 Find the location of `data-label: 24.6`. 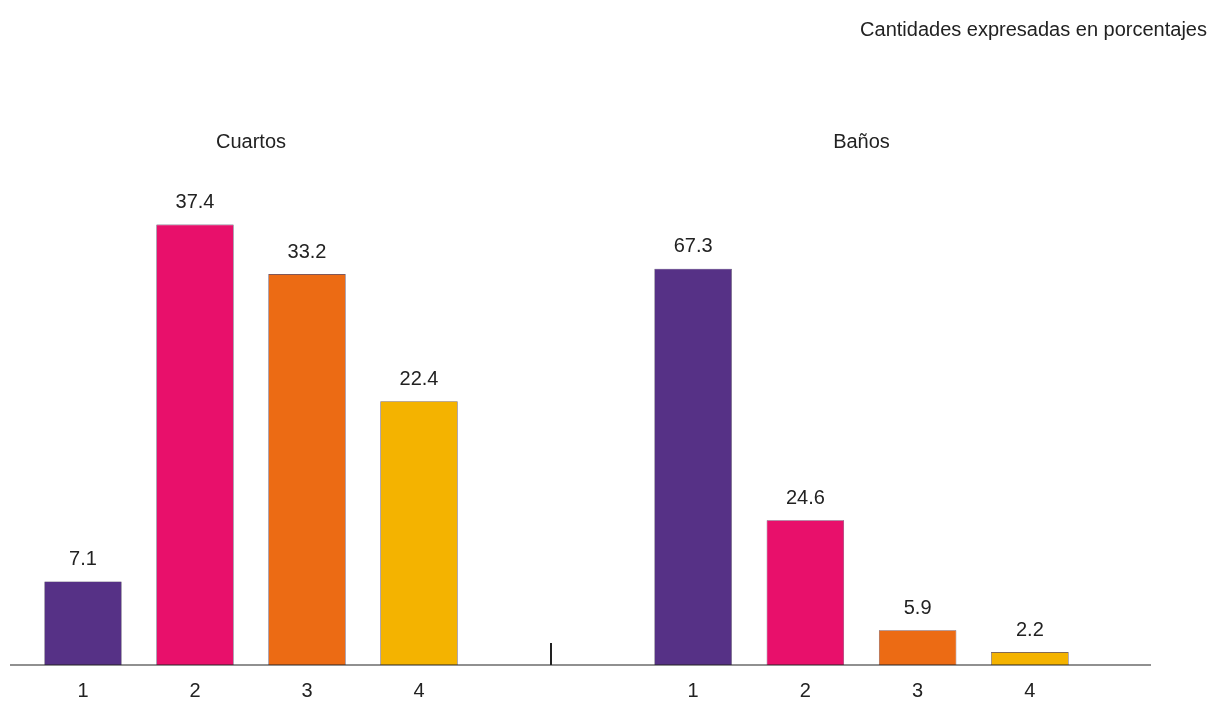

data-label: 24.6 is located at coordinates (805, 496).